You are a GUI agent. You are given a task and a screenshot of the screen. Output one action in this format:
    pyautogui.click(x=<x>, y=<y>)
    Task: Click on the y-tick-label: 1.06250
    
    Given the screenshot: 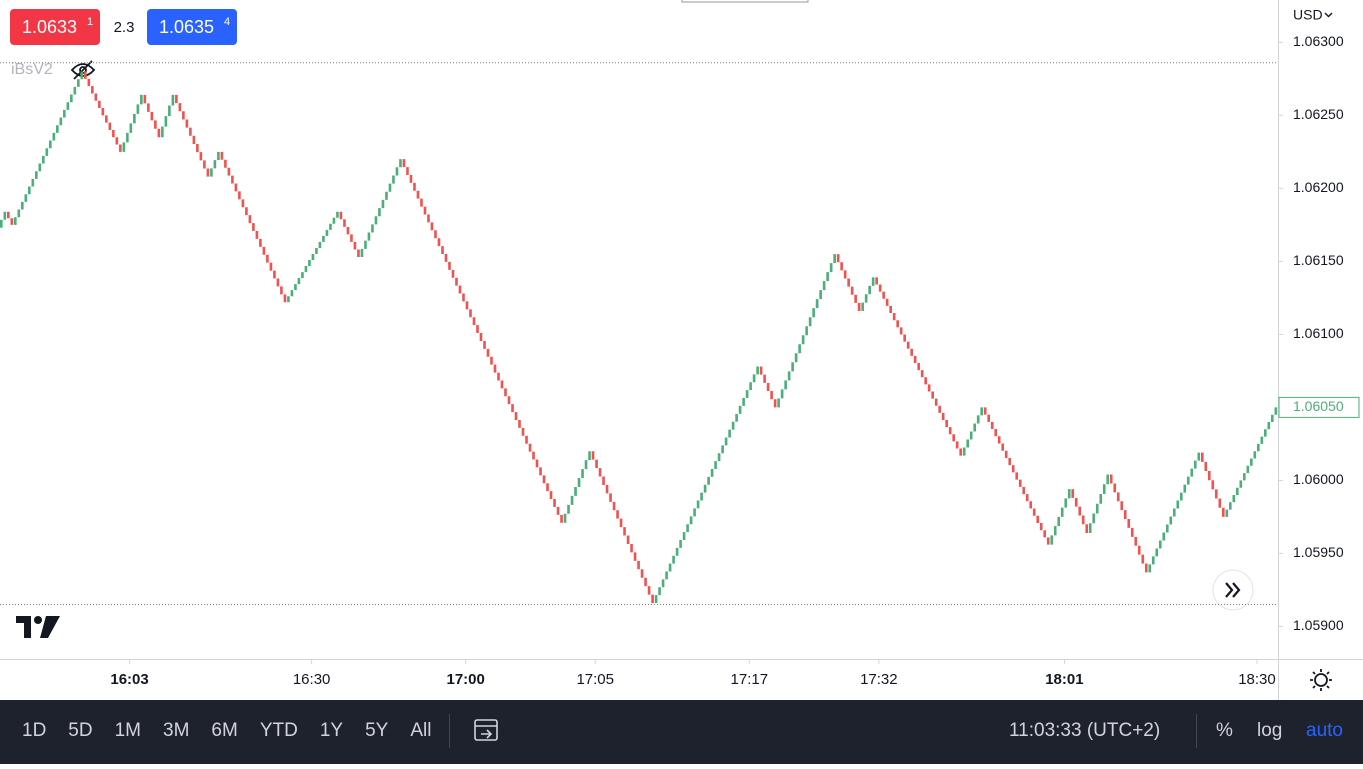 What is the action you would take?
    pyautogui.click(x=1318, y=114)
    